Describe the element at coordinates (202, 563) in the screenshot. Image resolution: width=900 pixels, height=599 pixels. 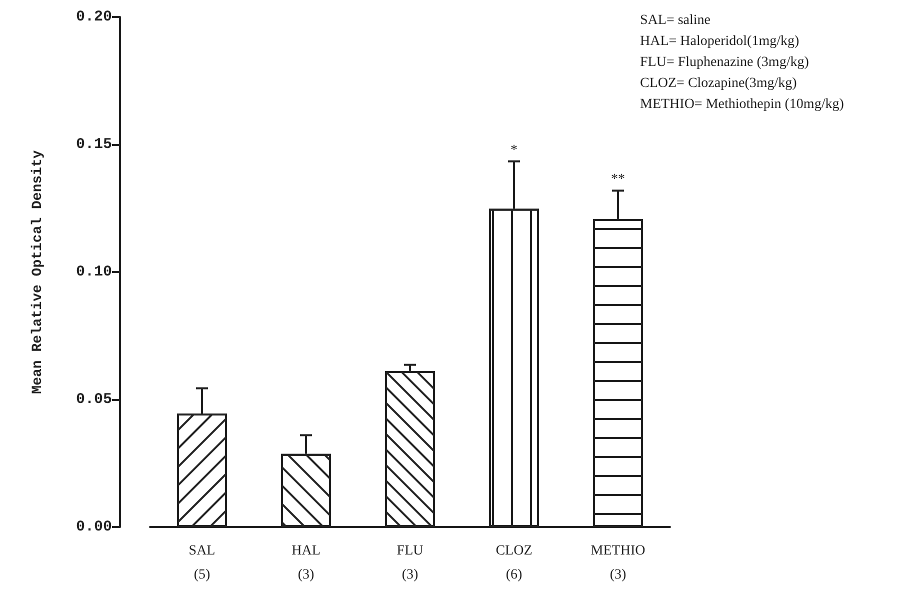
I see `x-tick-label: SAL (5)` at that location.